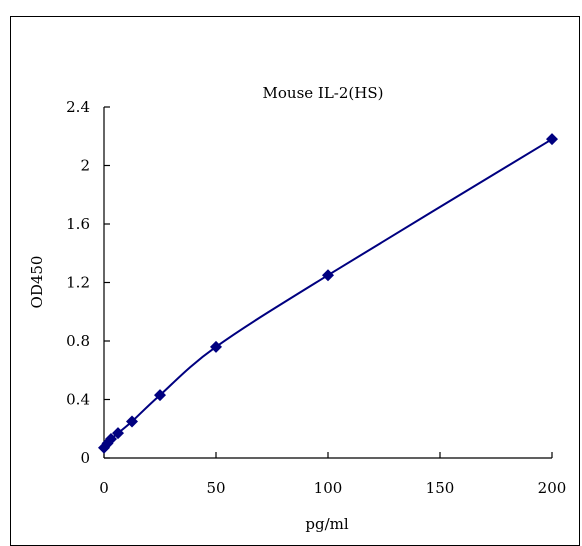  Describe the element at coordinates (85, 166) in the screenshot. I see `y-tick-label: 2` at that location.